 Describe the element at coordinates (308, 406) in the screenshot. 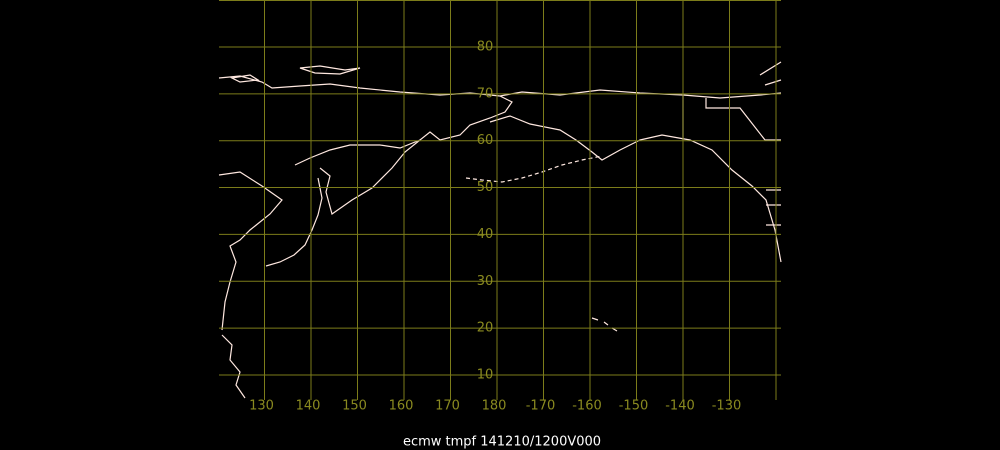

I see `lon-label: 140` at that location.